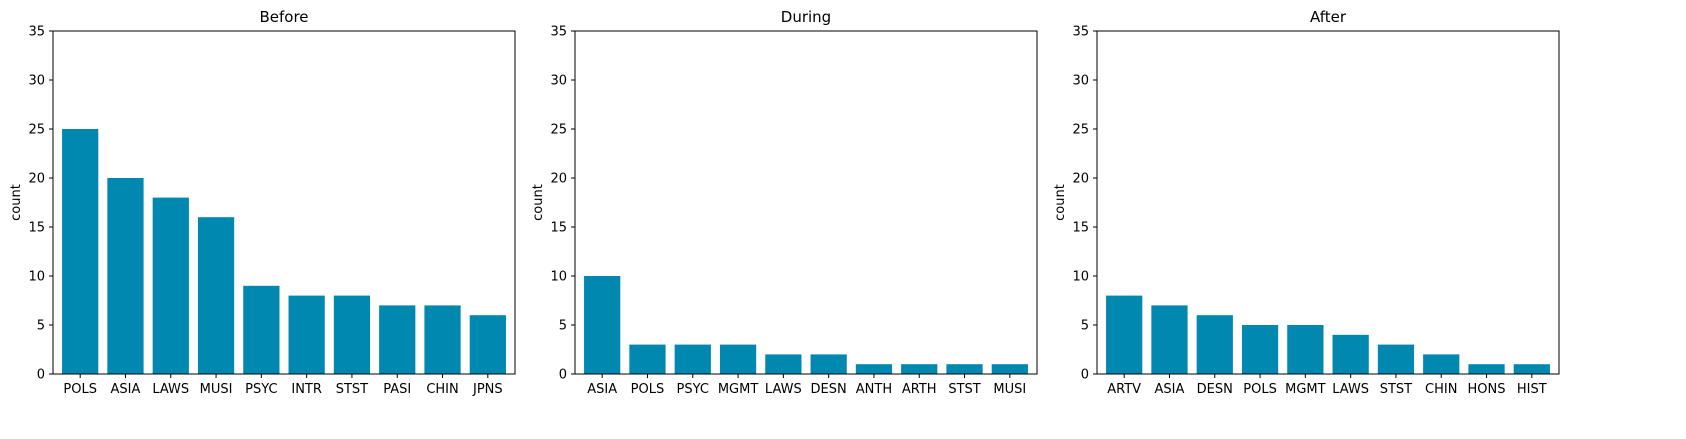 This screenshot has height=439, width=1686. What do you see at coordinates (397, 389) in the screenshot?
I see `x-tick-label: PASI` at bounding box center [397, 389].